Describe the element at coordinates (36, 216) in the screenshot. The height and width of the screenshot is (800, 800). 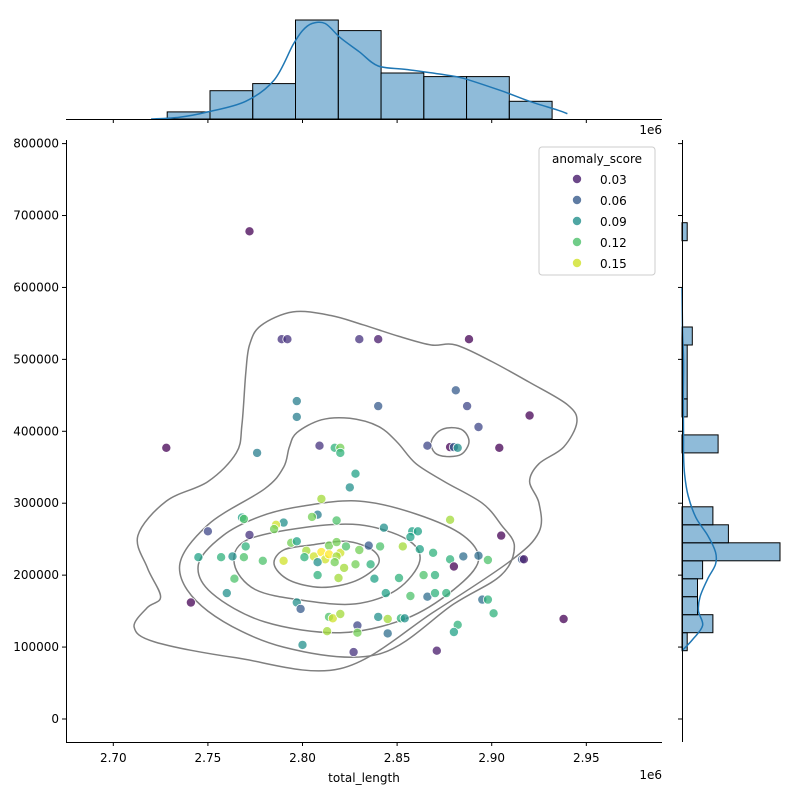
I see `y-tick-label: 700000` at that location.